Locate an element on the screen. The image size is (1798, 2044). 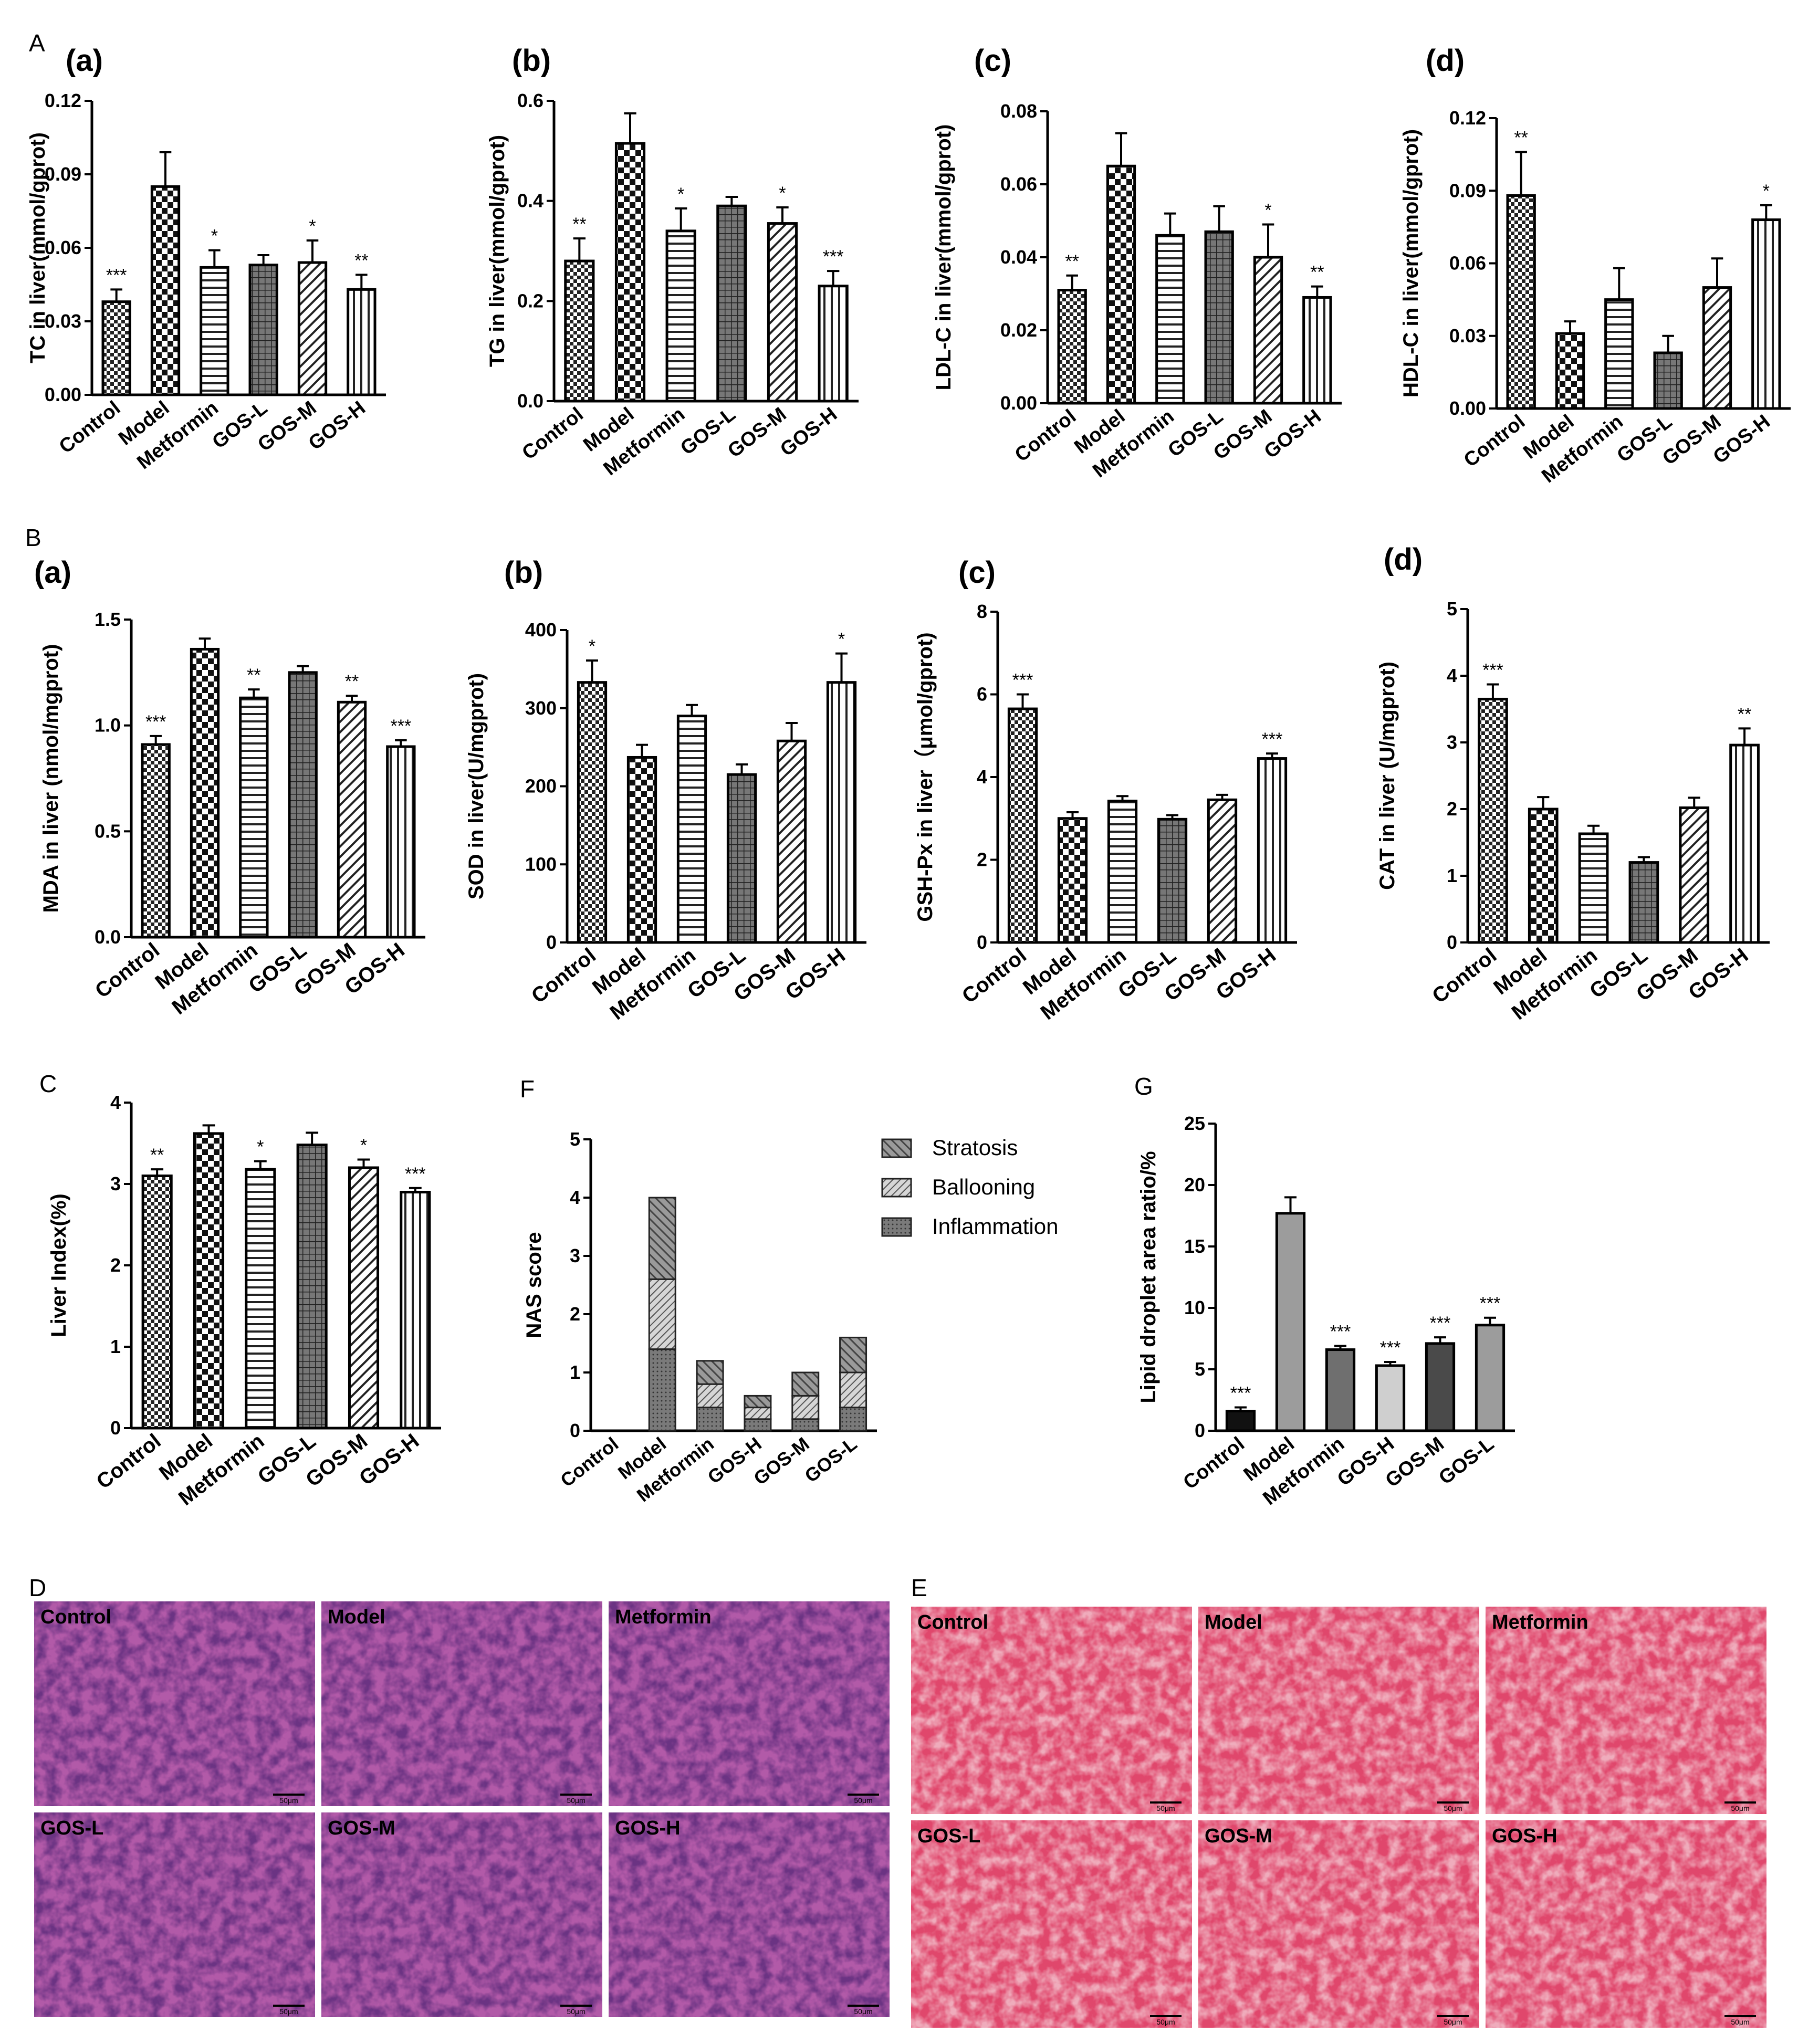
legend-label: Stratosis is located at coordinates (975, 1147).